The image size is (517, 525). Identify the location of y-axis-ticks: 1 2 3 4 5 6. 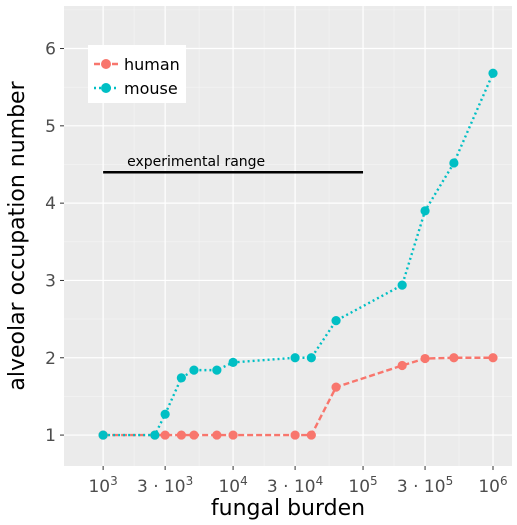
(54, 243).